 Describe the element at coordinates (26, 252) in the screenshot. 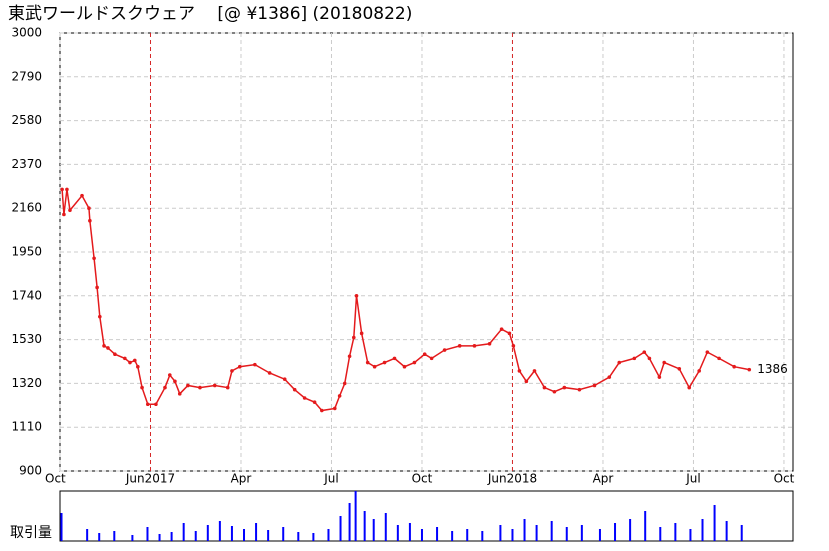

I see `y-tick-label: 1950` at that location.